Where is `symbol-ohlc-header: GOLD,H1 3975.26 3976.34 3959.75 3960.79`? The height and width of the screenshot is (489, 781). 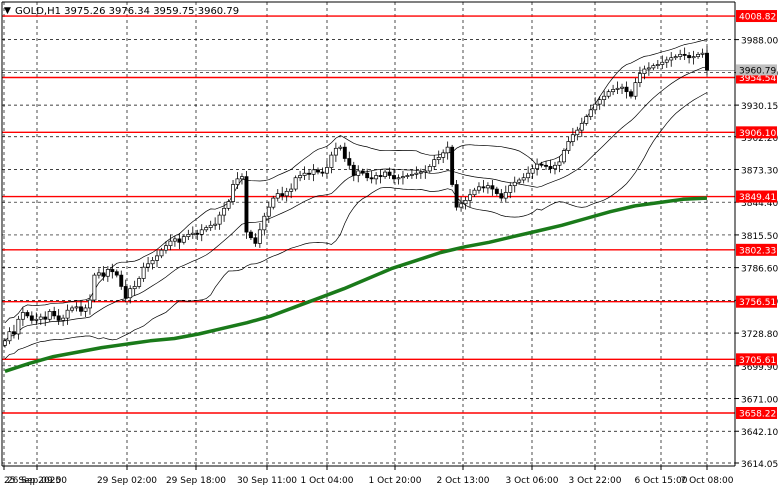 symbol-ohlc-header: GOLD,H1 3975.26 3976.34 3959.75 3960.79 is located at coordinates (127, 11).